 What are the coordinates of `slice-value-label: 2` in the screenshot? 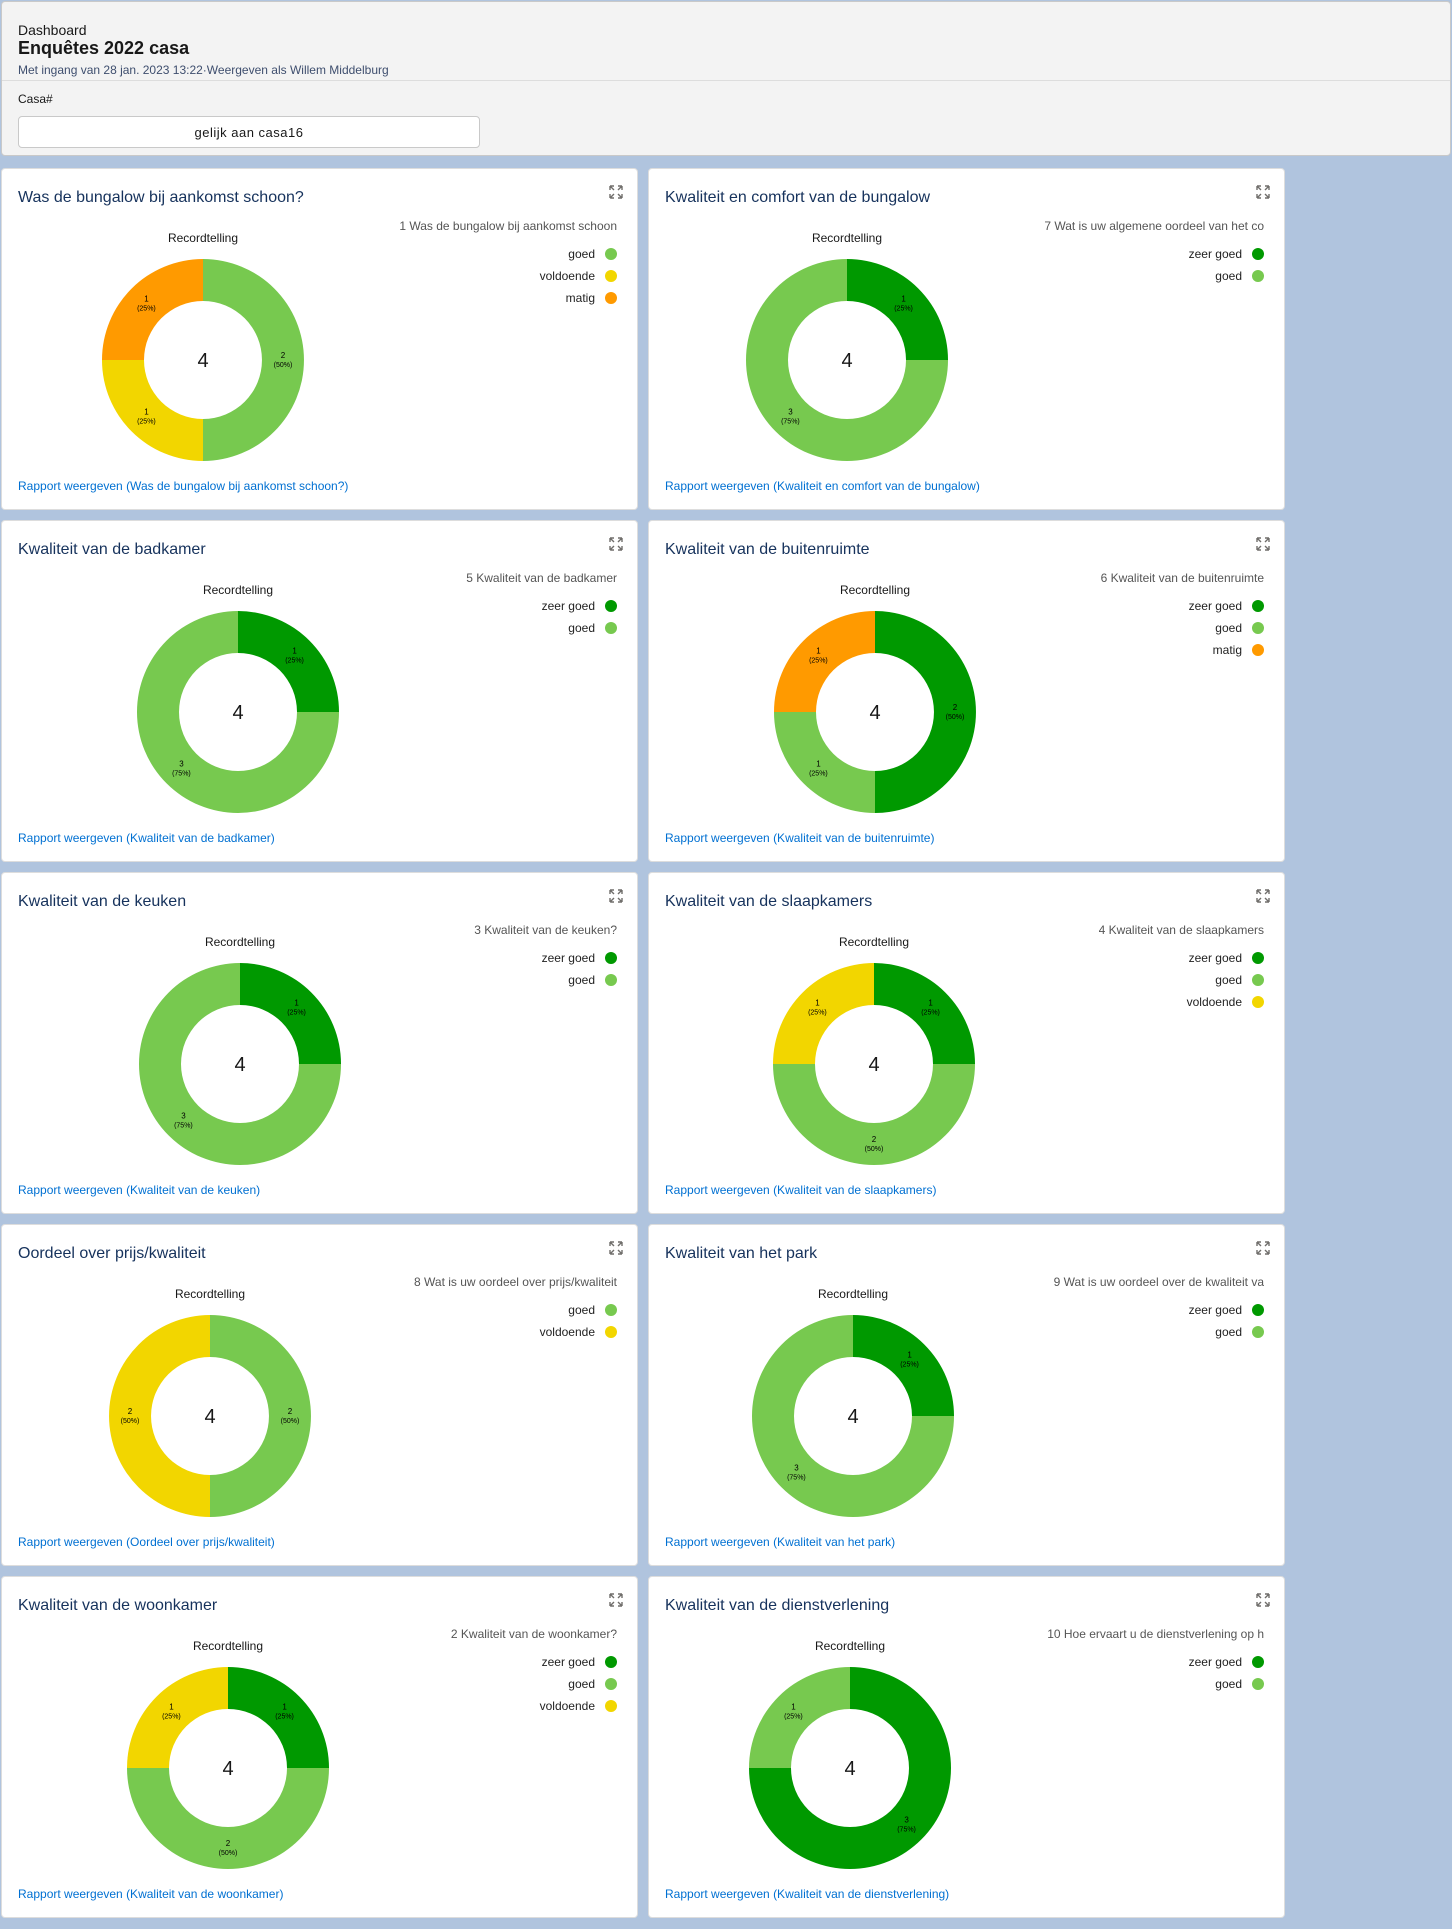 It's located at (228, 1843).